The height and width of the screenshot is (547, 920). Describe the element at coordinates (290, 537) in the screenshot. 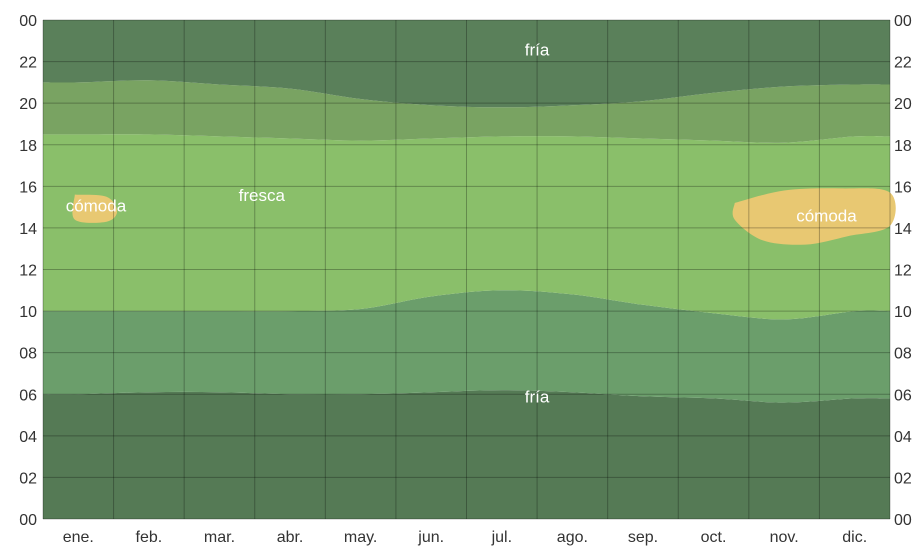

I see `x-tick-label: abr.` at that location.